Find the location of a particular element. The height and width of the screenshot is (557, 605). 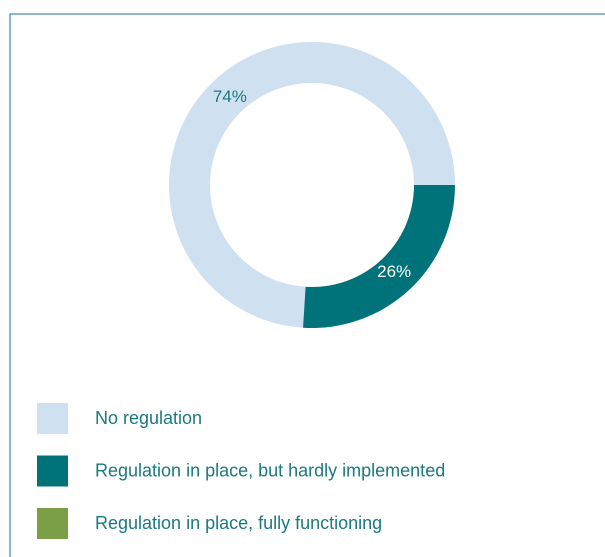

legend-label: Regulation in place, fully functioning is located at coordinates (238, 523).